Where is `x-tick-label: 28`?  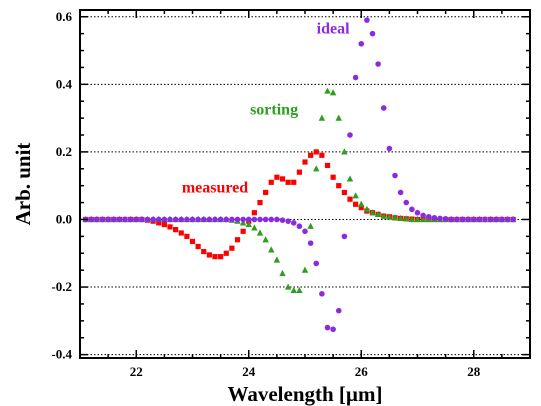
x-tick-label: 28 is located at coordinates (474, 371).